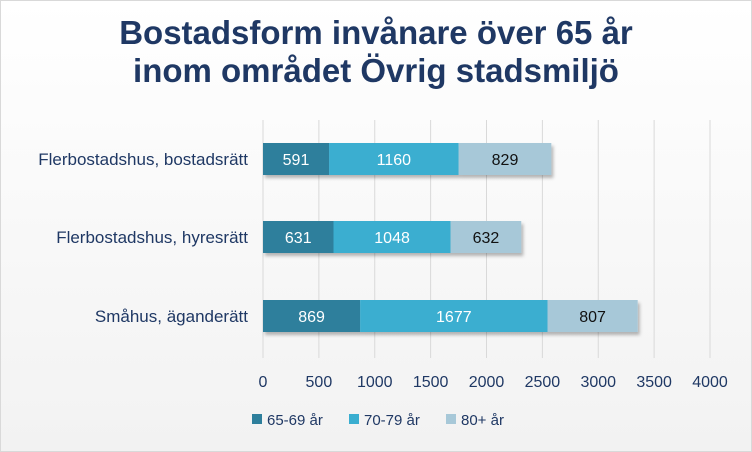 This screenshot has height=452, width=752. I want to click on x-tick-label-3: 1500, so click(431, 382).